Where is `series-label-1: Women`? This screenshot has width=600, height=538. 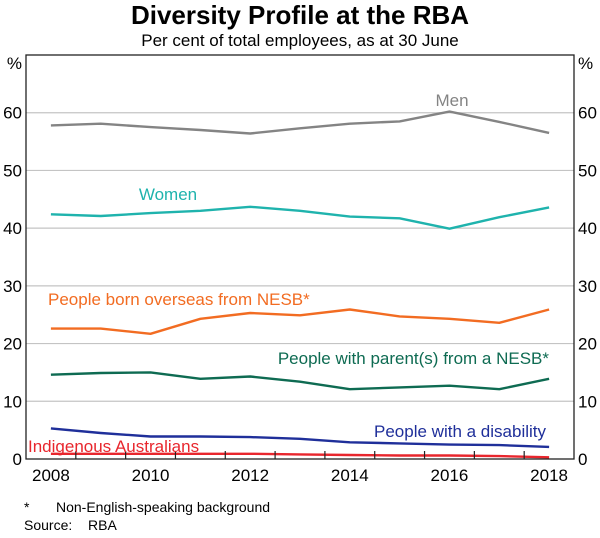
series-label-1: Women is located at coordinates (168, 194).